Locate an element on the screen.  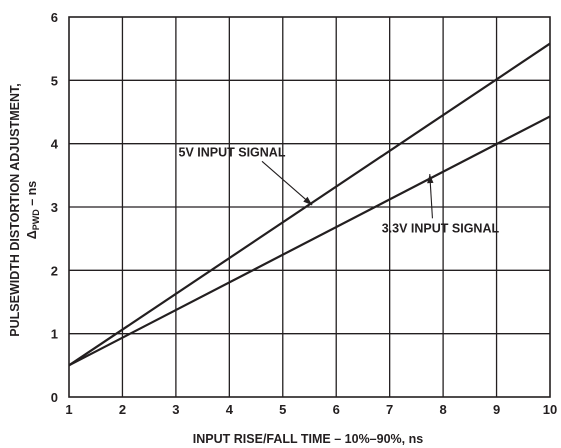
y-tick-label-3: 3 is located at coordinates (54, 207).